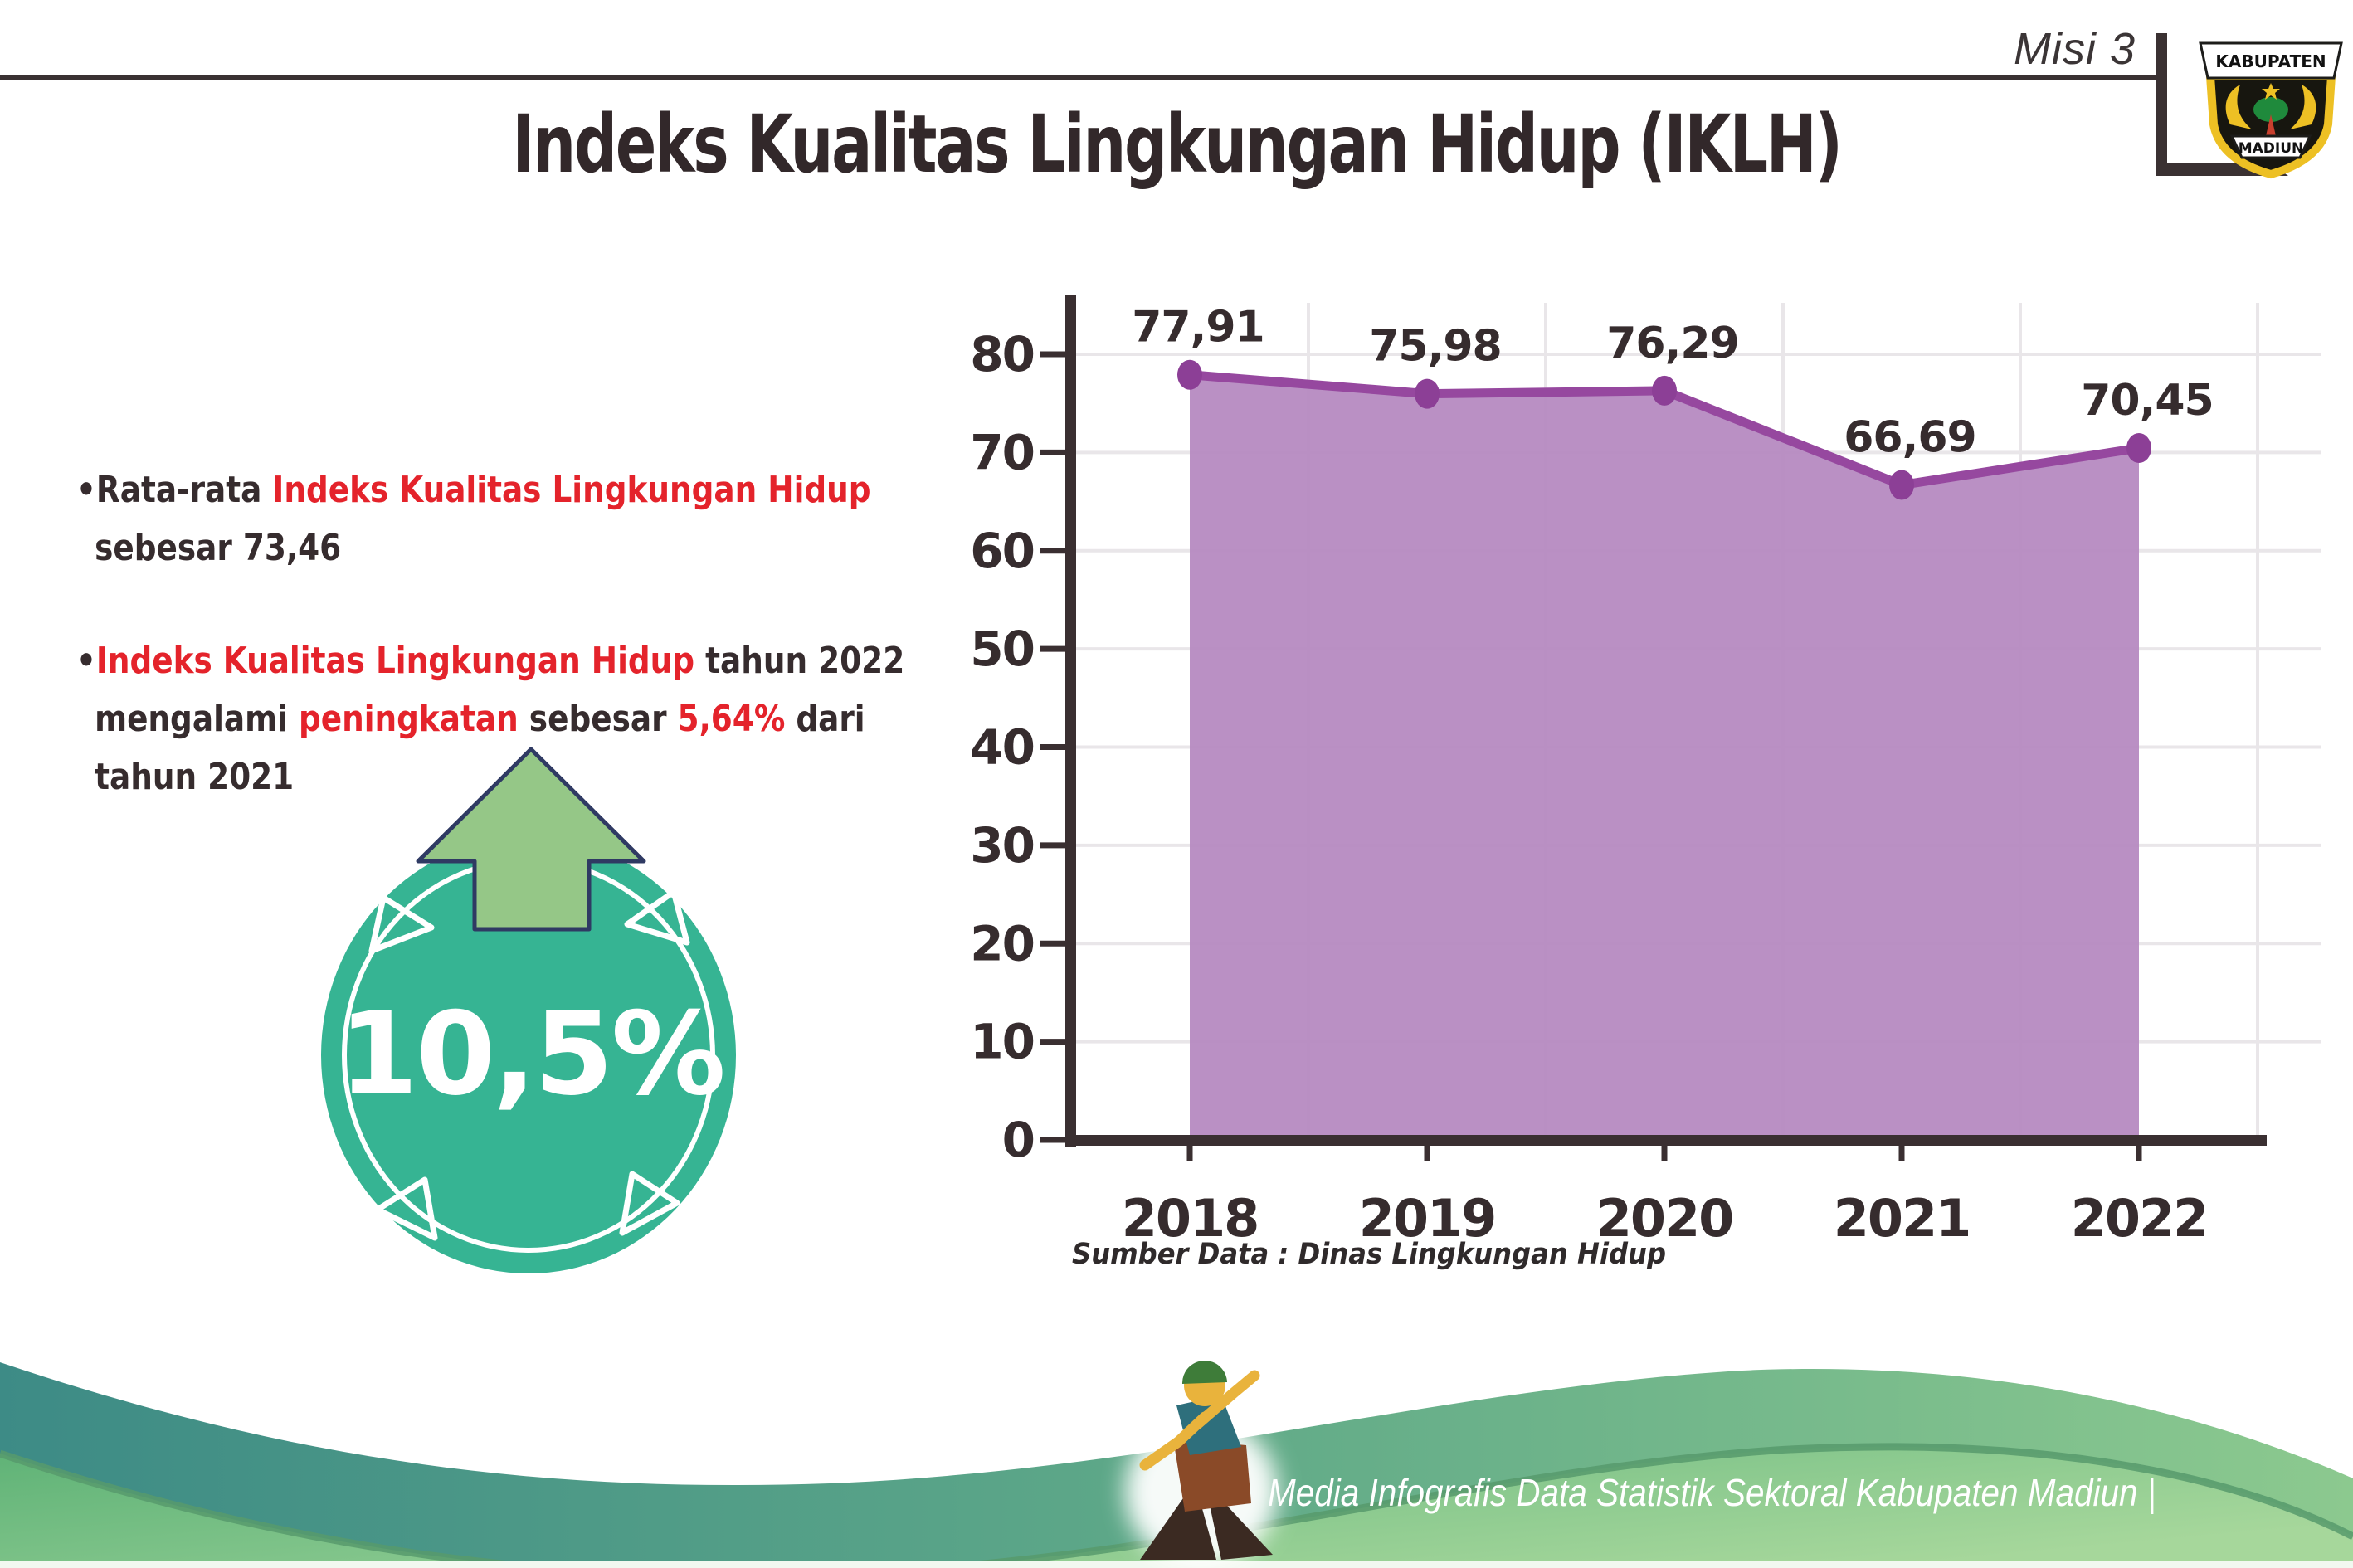  I want to click on header-art: KABUPATEN MADIUN, so click(2249, 106).